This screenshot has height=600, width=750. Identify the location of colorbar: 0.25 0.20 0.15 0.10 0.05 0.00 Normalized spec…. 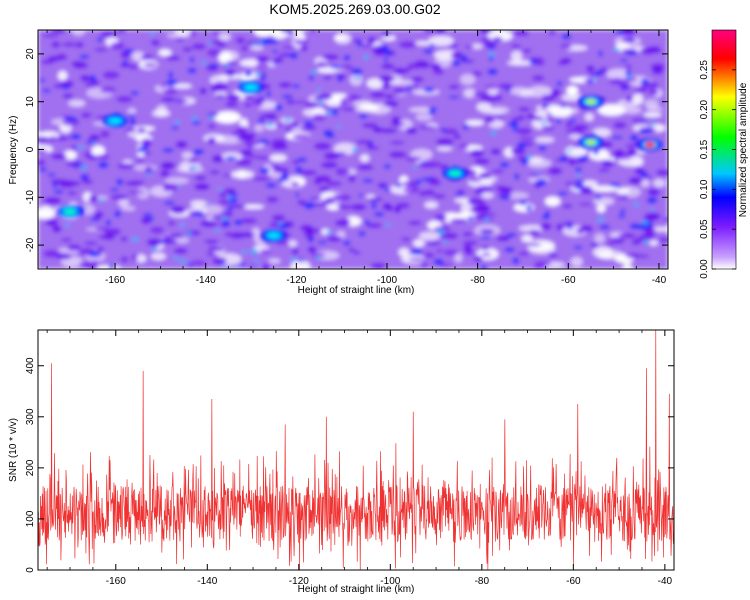
(724, 154).